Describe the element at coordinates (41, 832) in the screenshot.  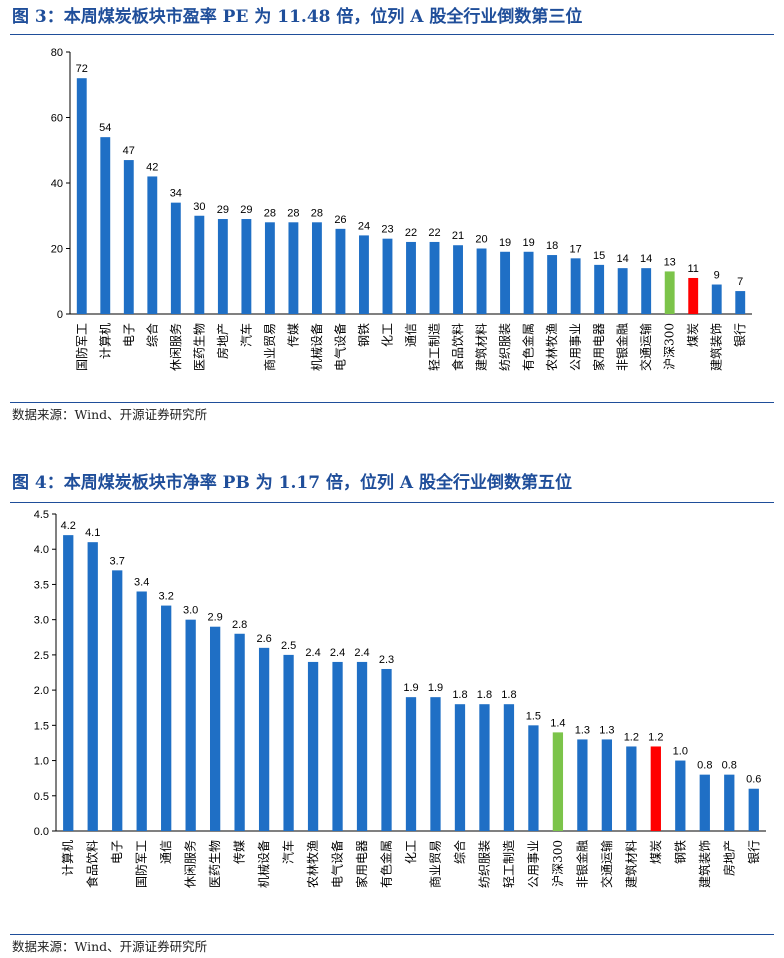
I see `y-tick-label: 0.0` at that location.